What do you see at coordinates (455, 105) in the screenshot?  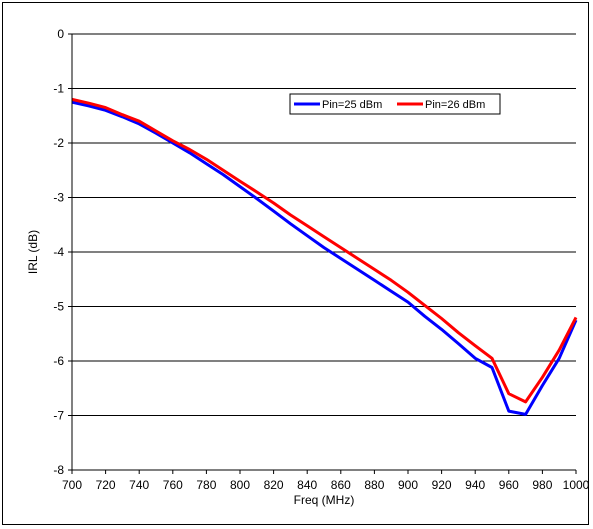 I see `legend-label: Pin=26 dBm` at bounding box center [455, 105].